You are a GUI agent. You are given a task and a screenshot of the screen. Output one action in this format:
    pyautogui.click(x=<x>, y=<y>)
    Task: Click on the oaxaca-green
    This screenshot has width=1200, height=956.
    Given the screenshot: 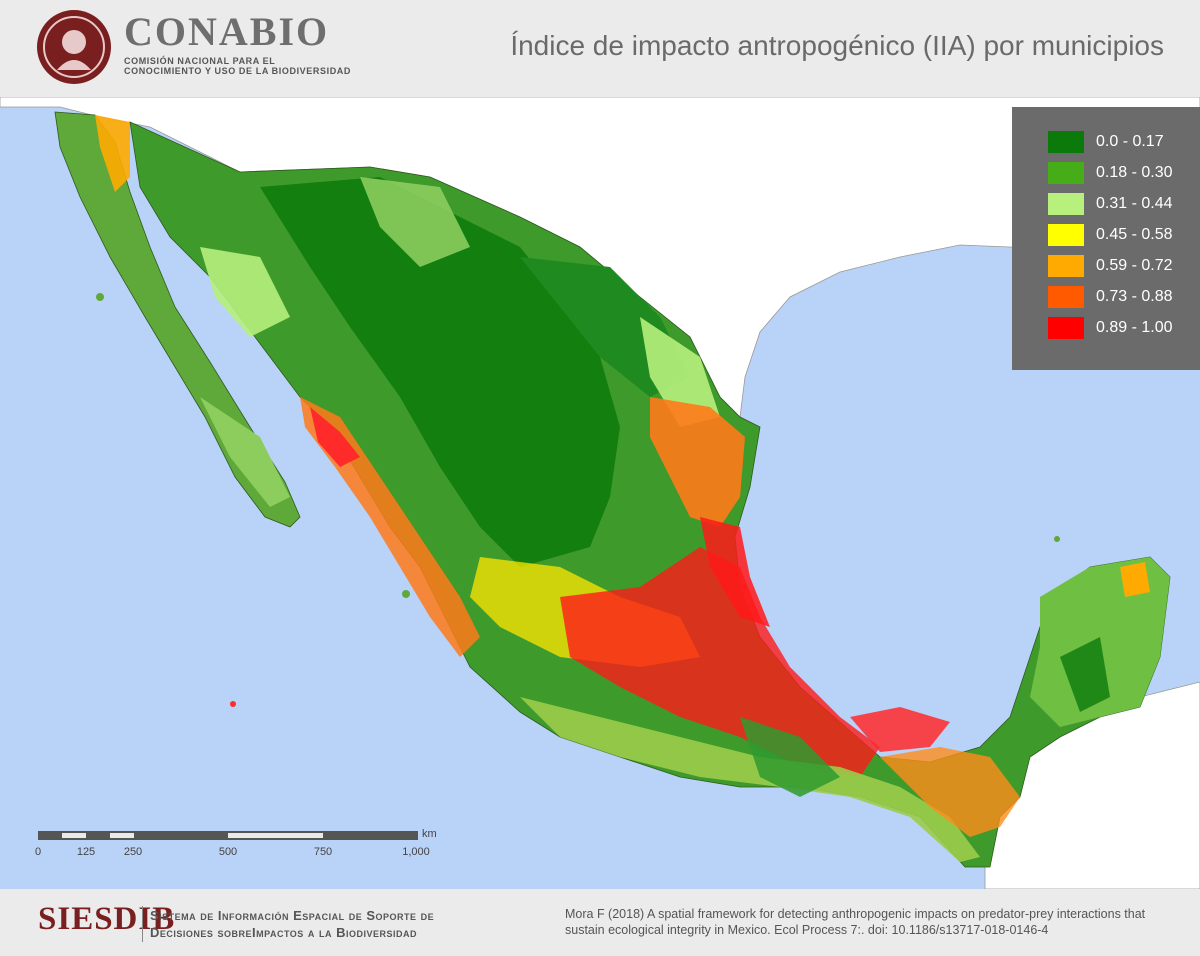 What is the action you would take?
    pyautogui.click(x=790, y=757)
    